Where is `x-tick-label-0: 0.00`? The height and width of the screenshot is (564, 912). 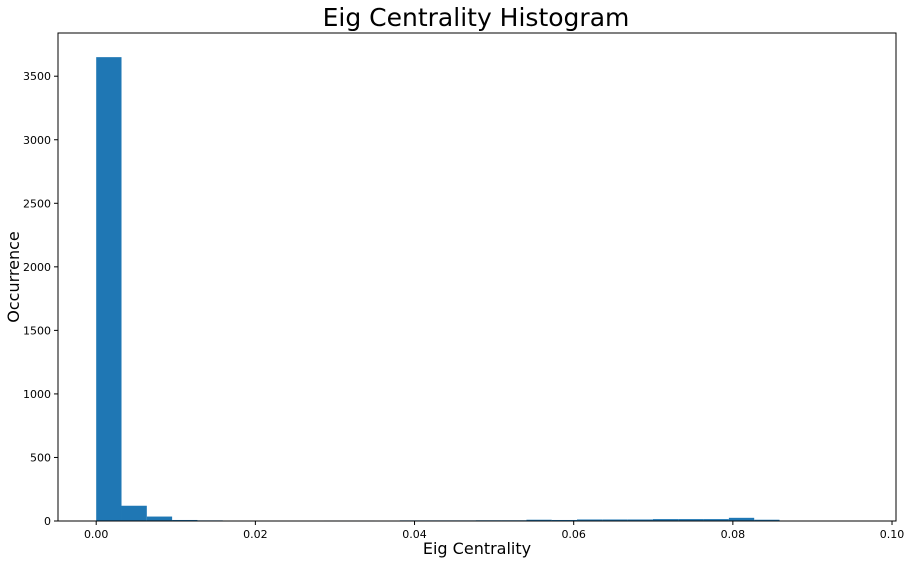
x-tick-label-0: 0.00 is located at coordinates (96, 534).